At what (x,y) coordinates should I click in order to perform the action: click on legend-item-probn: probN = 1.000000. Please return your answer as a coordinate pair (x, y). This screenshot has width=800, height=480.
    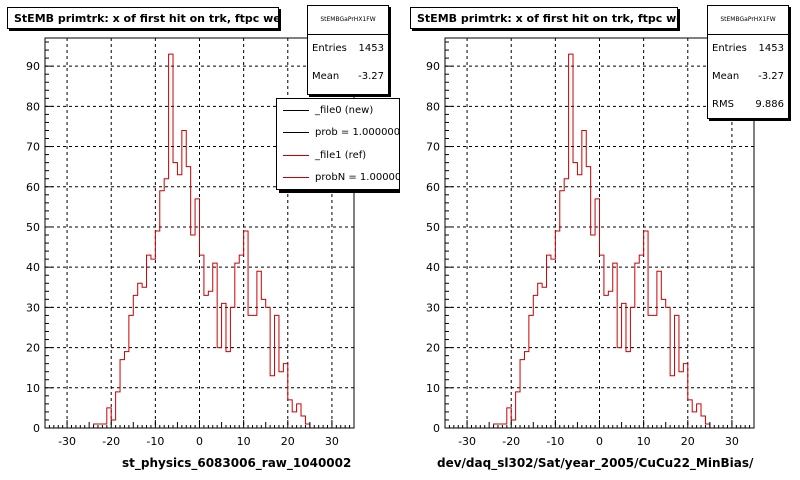
    Looking at the image, I should click on (338, 178).